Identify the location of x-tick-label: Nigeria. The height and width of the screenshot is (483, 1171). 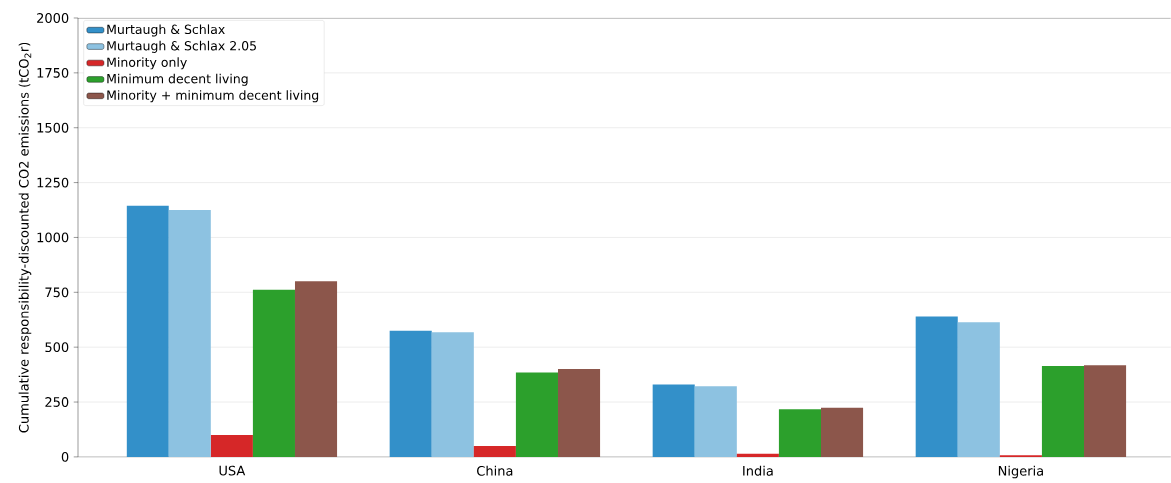
(1020, 472).